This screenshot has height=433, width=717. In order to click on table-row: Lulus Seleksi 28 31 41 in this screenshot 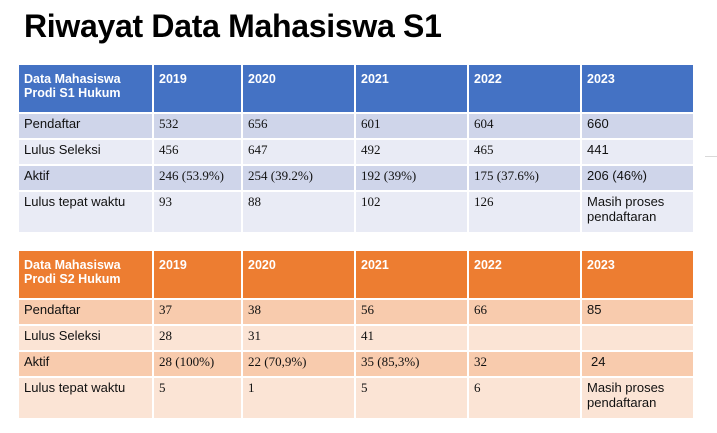, I will do `click(356, 338)`.